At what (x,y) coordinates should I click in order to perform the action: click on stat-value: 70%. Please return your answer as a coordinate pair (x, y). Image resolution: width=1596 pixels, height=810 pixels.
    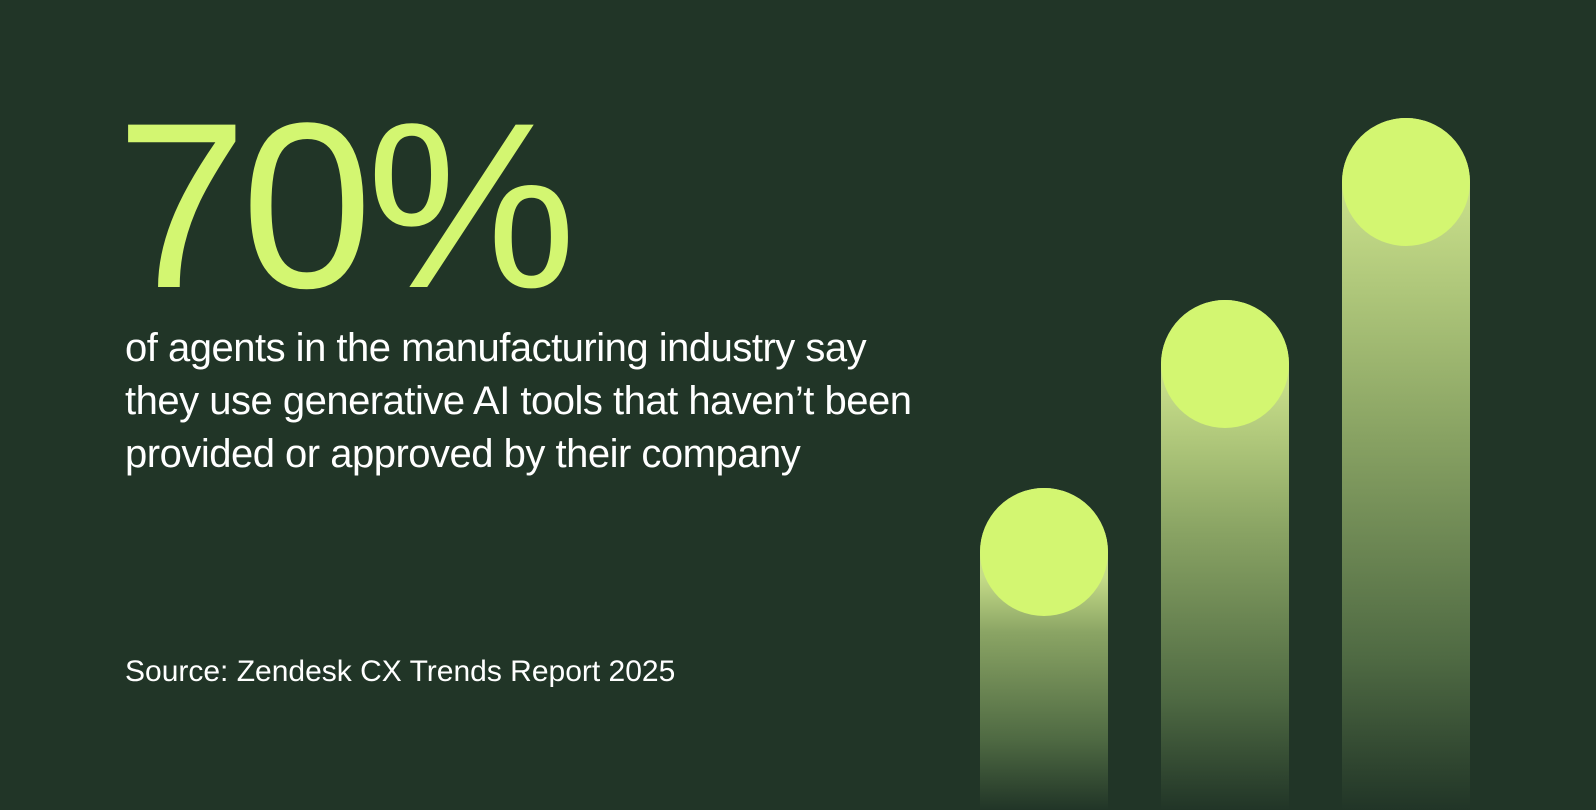
    Looking at the image, I should click on (346, 206).